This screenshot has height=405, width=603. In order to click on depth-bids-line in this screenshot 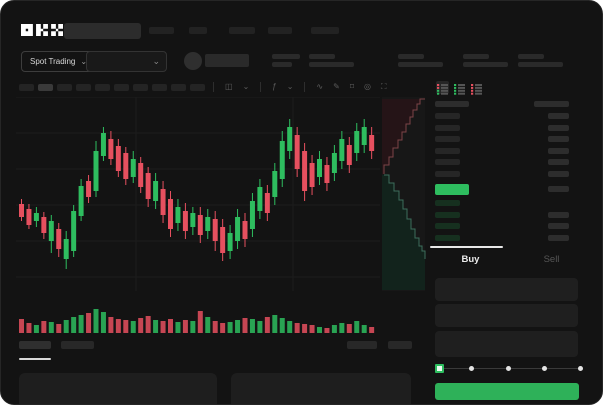, I will do `click(405, 216)`.